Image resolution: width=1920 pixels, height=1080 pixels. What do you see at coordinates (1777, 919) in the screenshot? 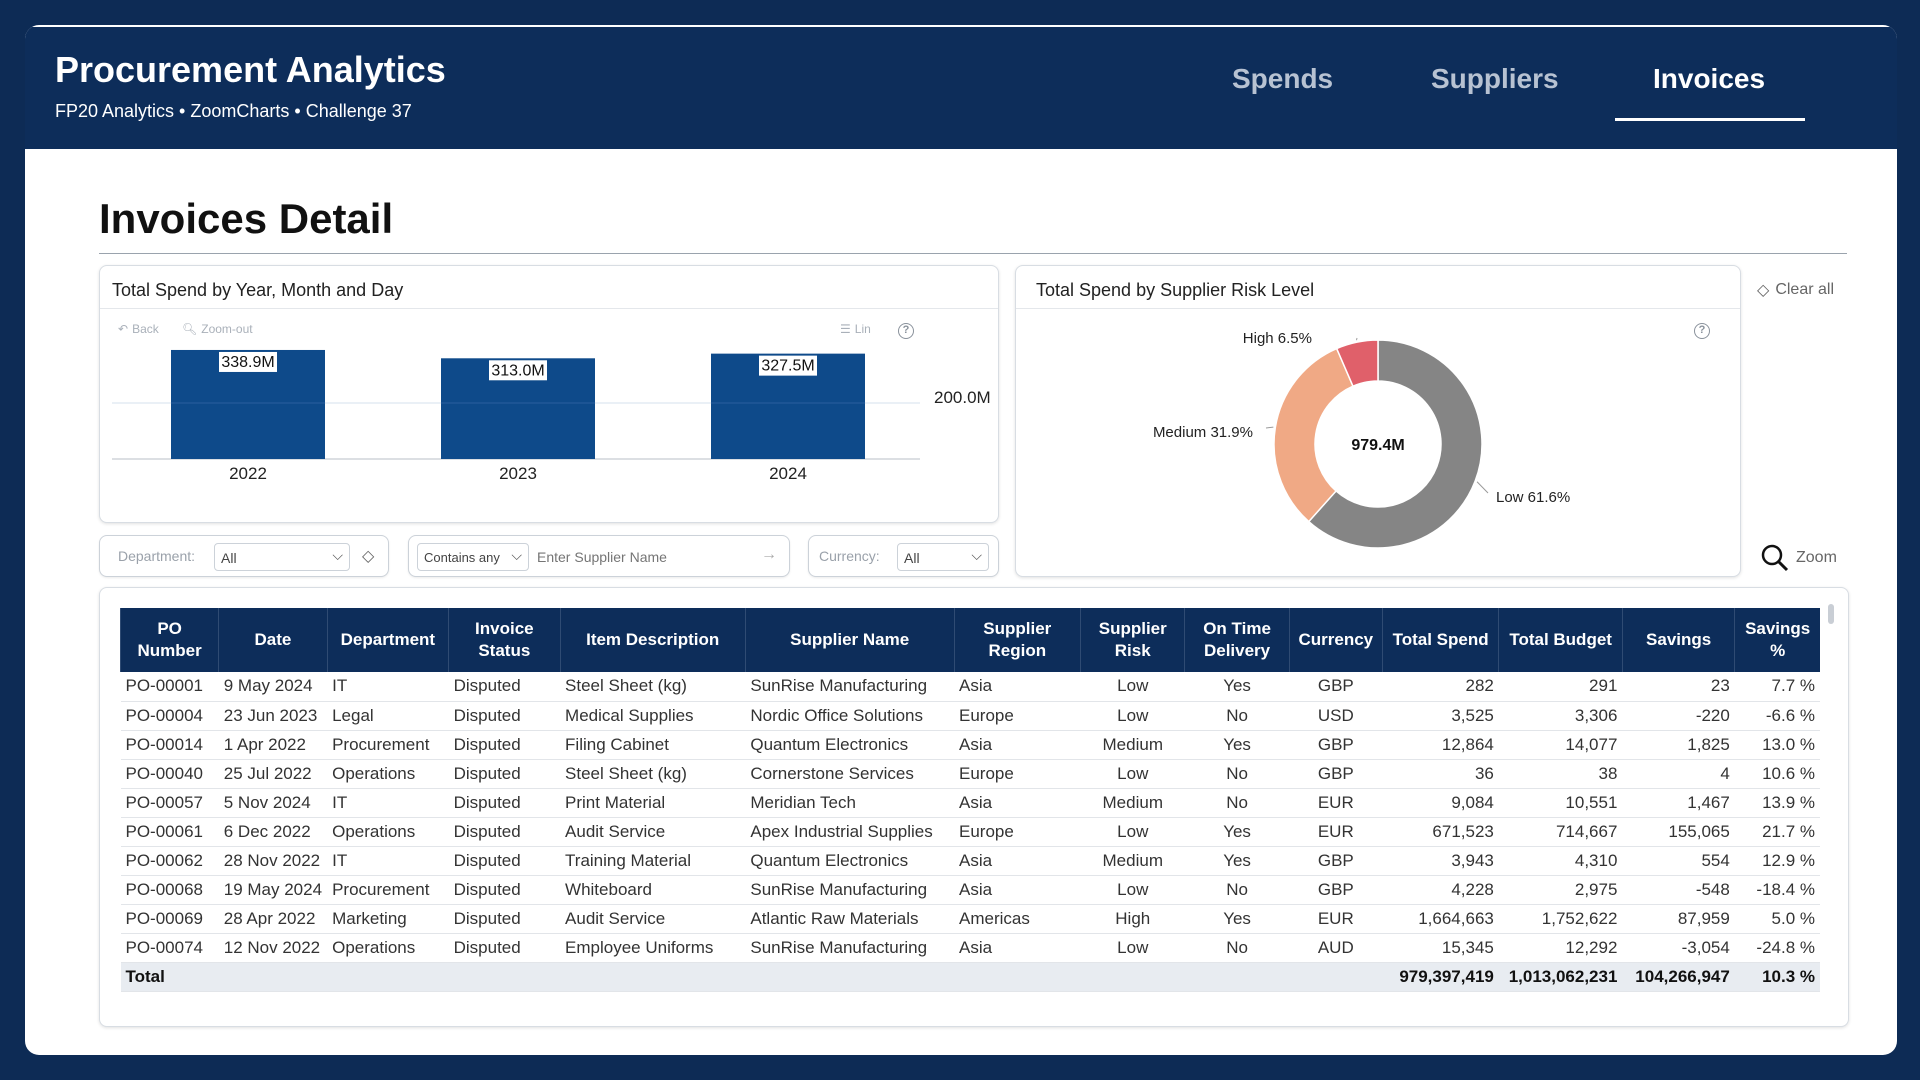
I see `table-cell: 5.0 %` at bounding box center [1777, 919].